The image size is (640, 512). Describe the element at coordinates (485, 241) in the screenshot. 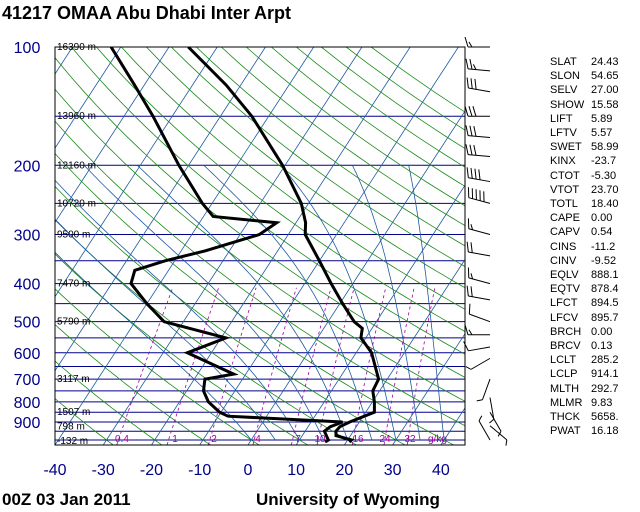

I see `wind-barbs` at that location.